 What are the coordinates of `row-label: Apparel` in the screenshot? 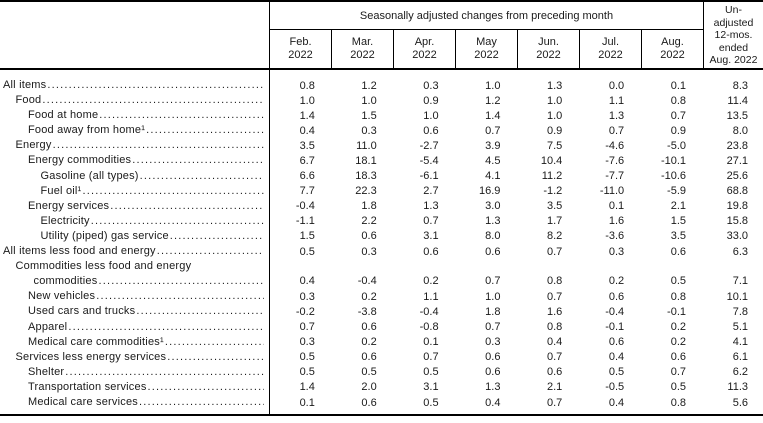 It's located at (48, 326).